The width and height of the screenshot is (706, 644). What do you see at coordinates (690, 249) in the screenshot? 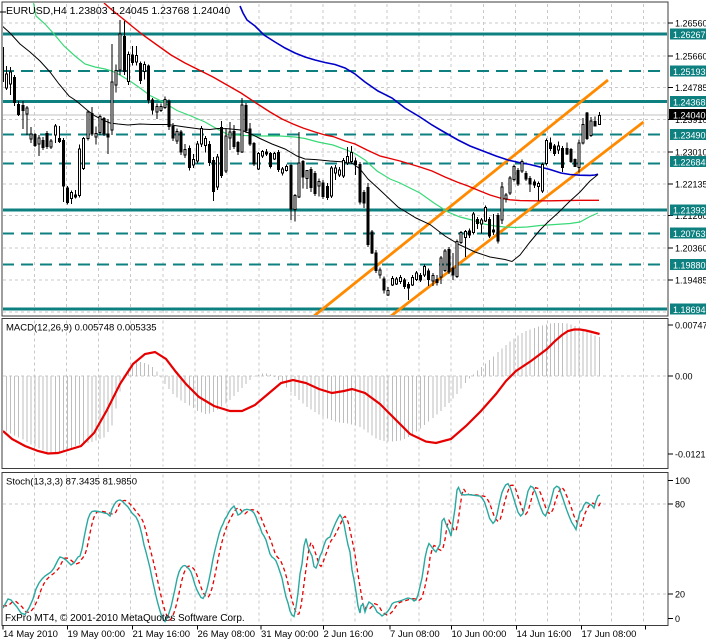
I see `svg-text: 1.20360` at bounding box center [690, 249].